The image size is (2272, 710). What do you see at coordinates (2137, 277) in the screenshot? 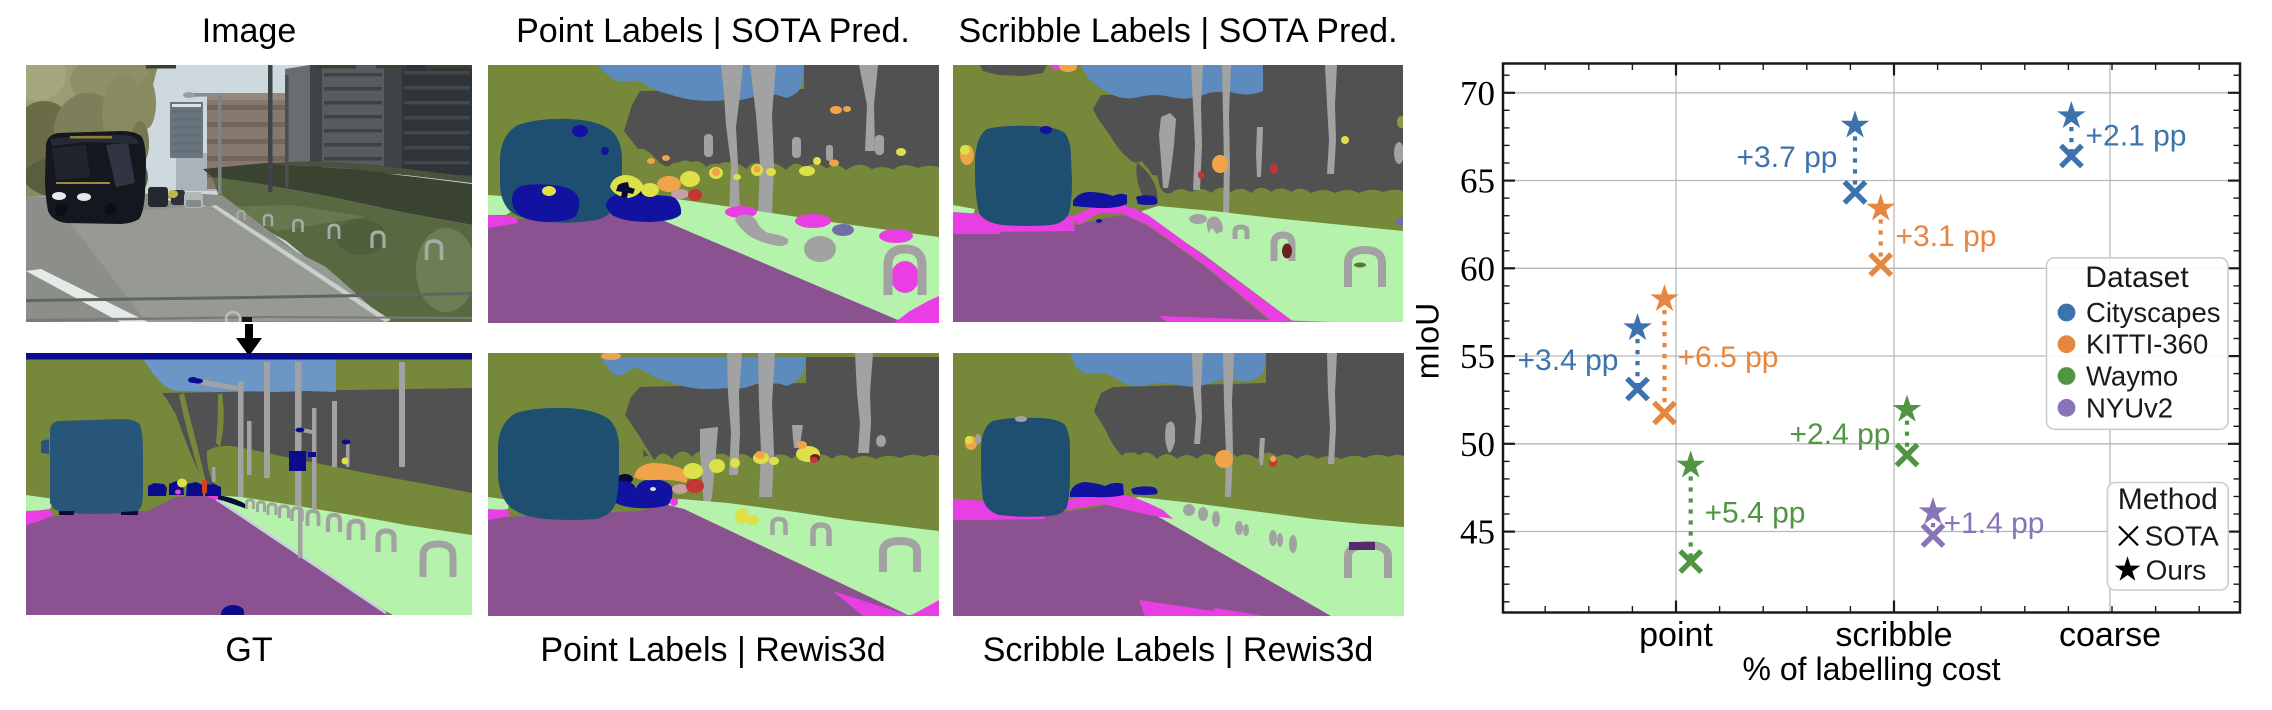
I see `svg-text: Dataset` at bounding box center [2137, 277].